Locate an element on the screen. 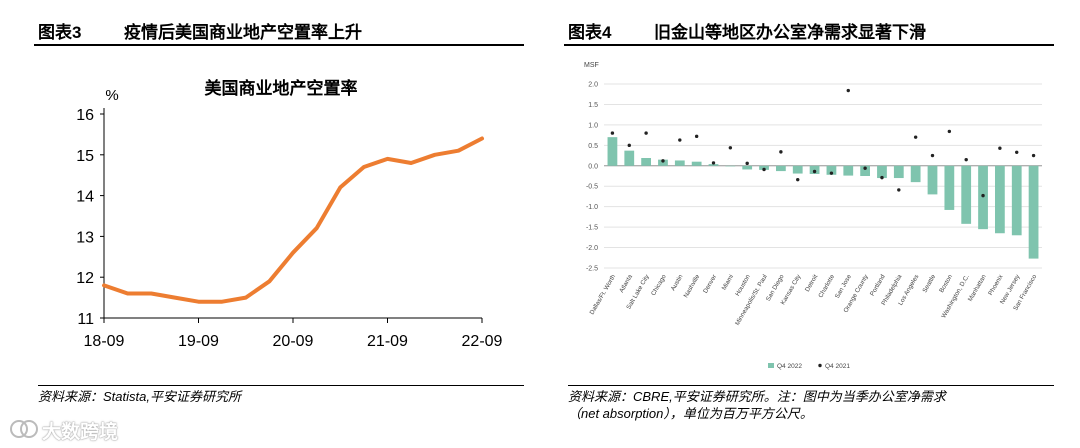 The height and width of the screenshot is (448, 1080). x-tick-label: 20-09 is located at coordinates (293, 341).